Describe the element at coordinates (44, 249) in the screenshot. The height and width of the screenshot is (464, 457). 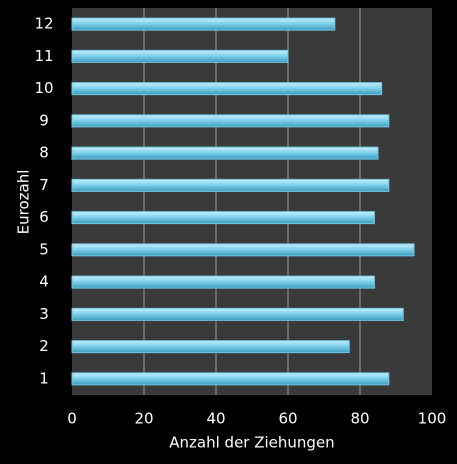
I see `y-tick-label: 5` at that location.